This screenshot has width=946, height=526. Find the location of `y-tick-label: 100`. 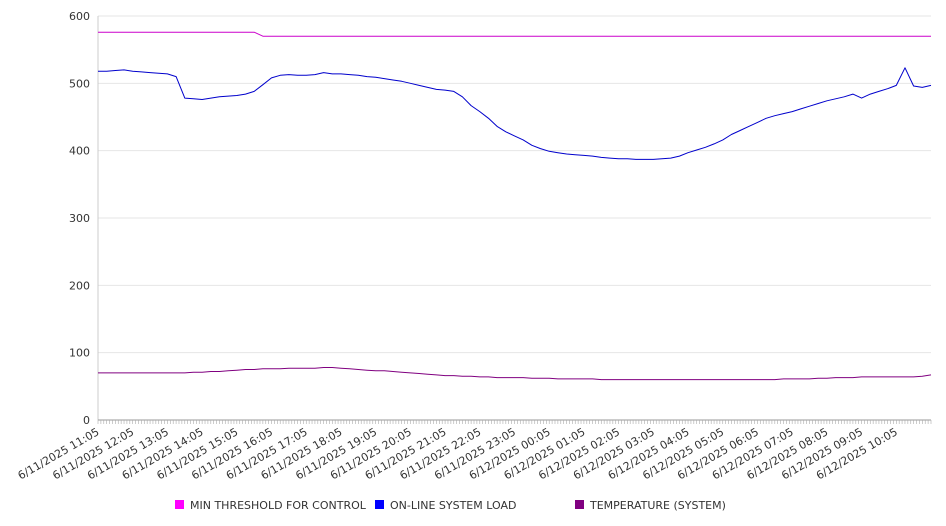

y-tick-label: 100 is located at coordinates (79, 353).